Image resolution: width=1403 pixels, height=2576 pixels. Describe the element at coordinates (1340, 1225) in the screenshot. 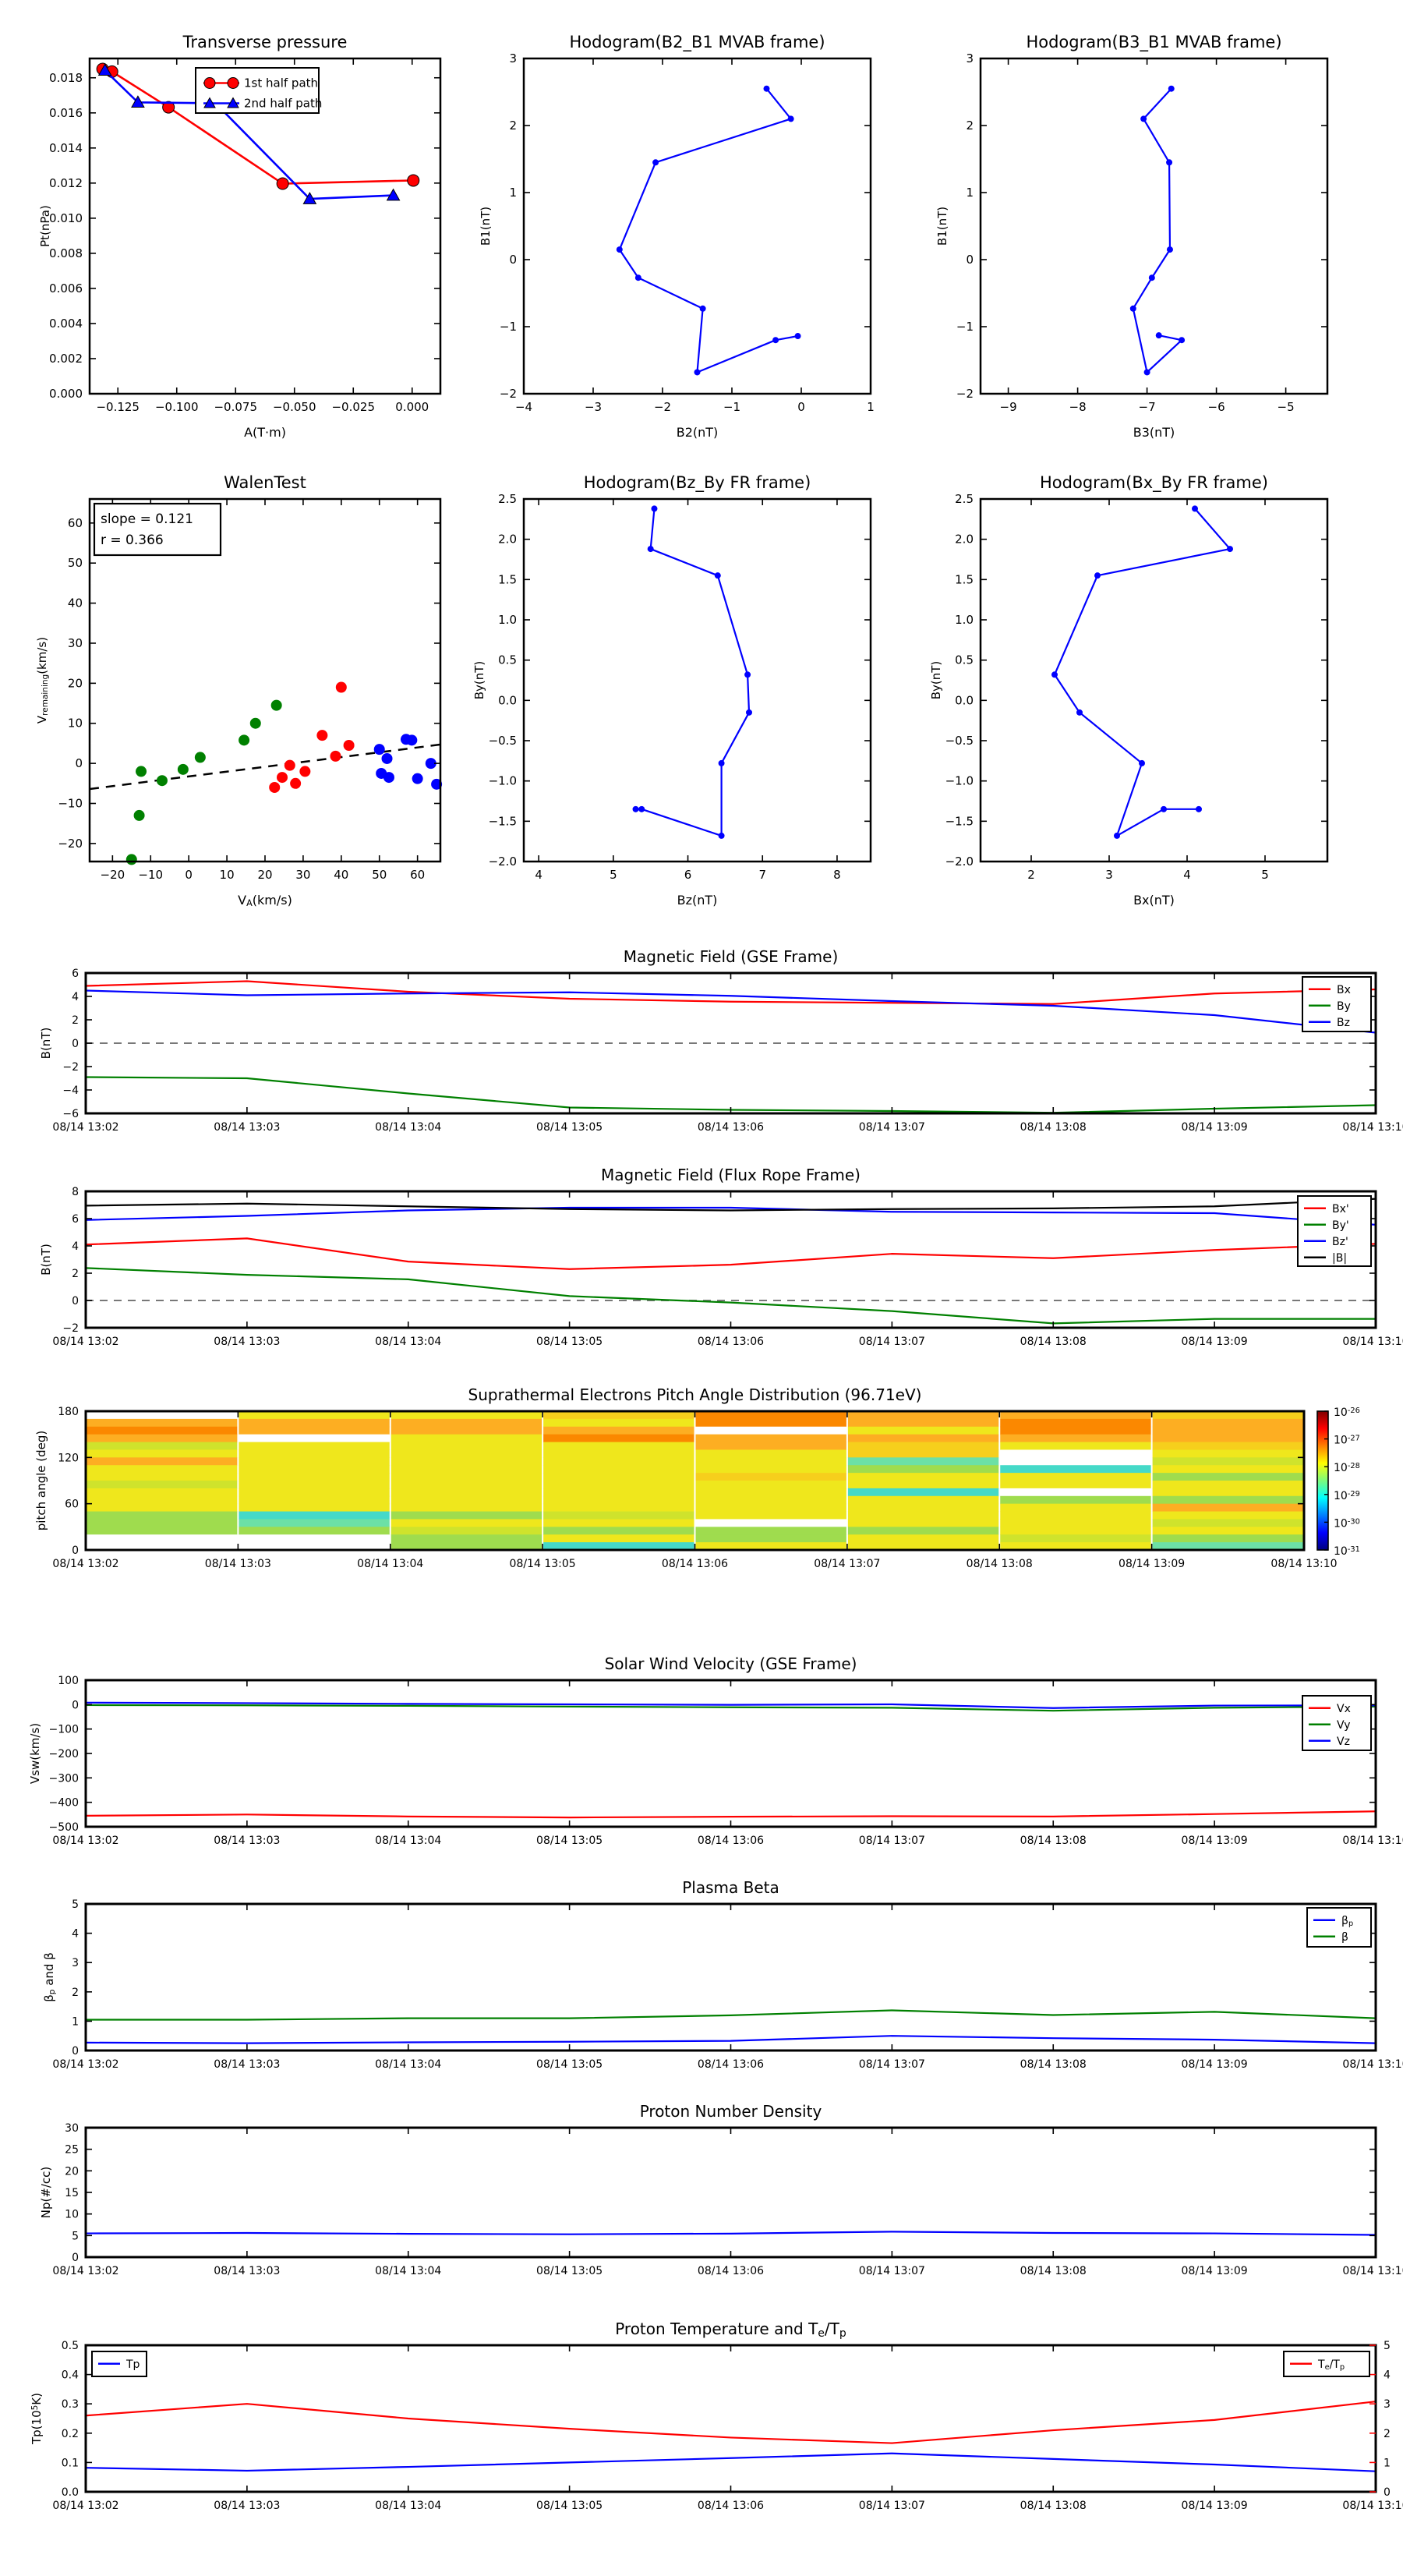

I see `legend-label: By'` at that location.